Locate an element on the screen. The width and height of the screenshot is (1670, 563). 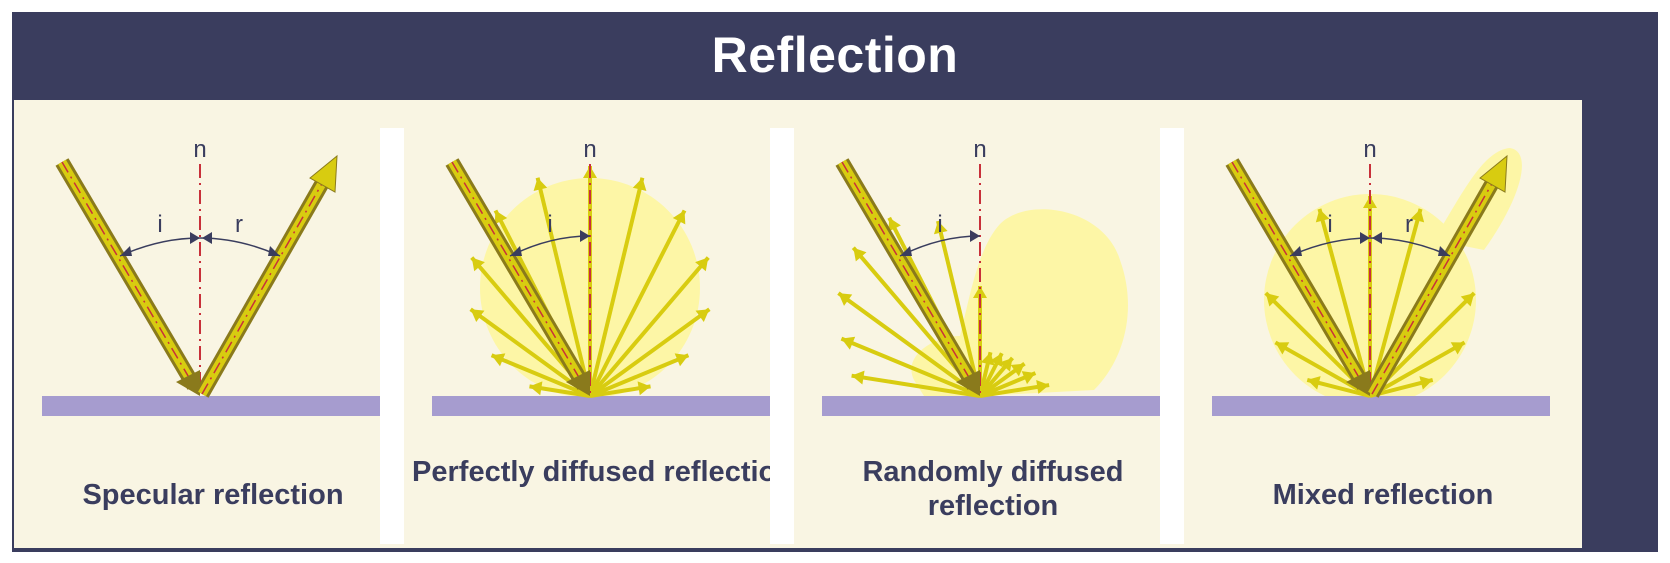
mixed-diagram: n i r is located at coordinates (1381, 276).